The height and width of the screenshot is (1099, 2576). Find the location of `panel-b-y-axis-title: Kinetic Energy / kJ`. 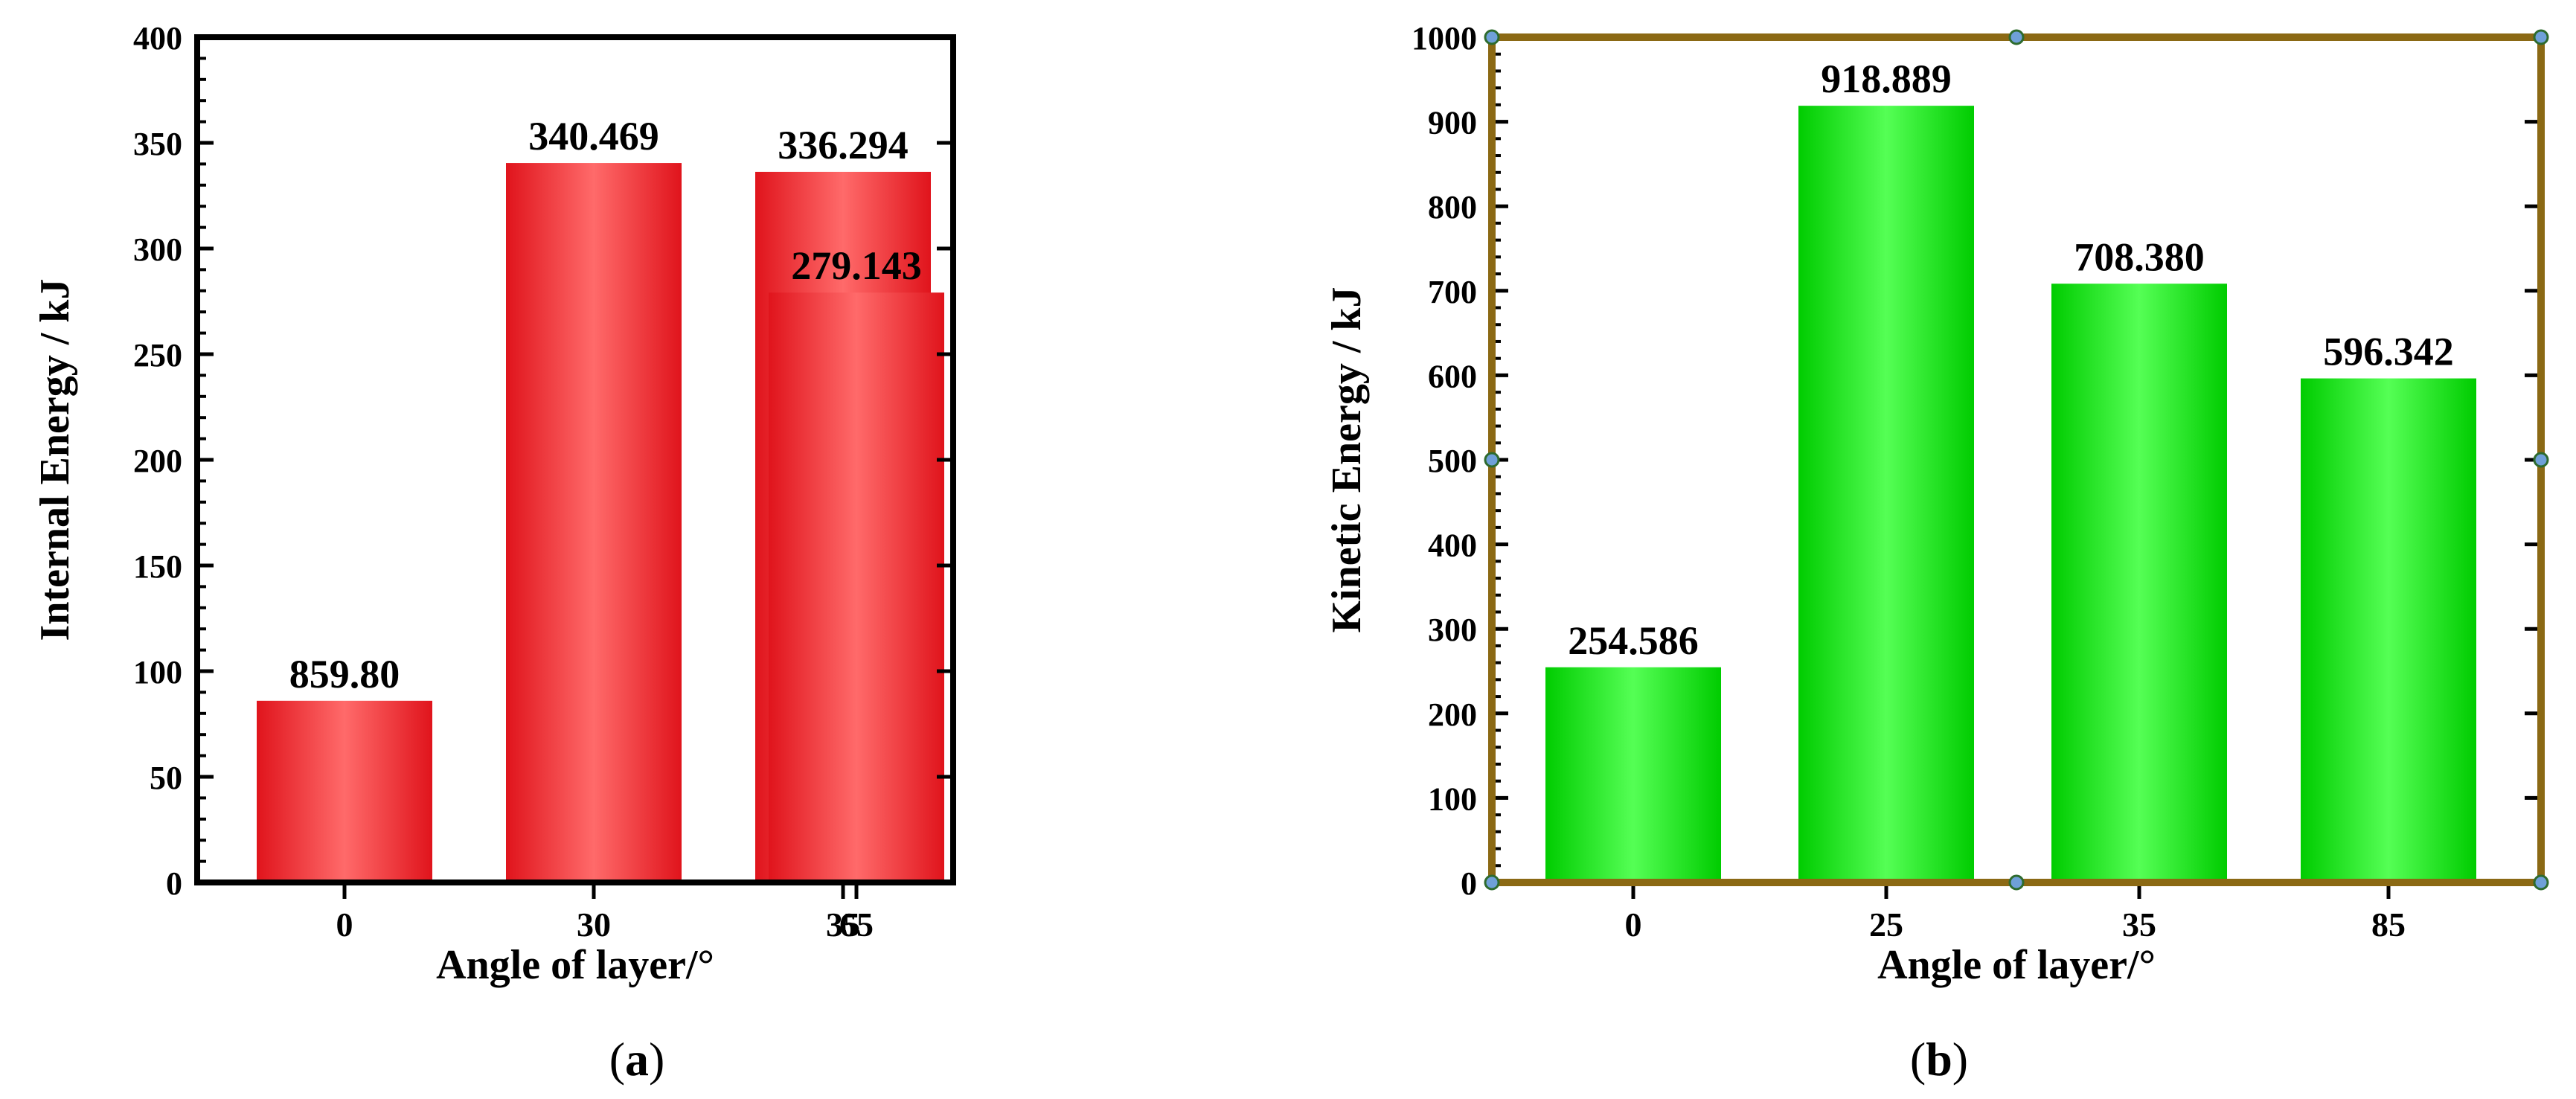

panel-b-y-axis-title: Kinetic Energy / kJ is located at coordinates (1347, 459).